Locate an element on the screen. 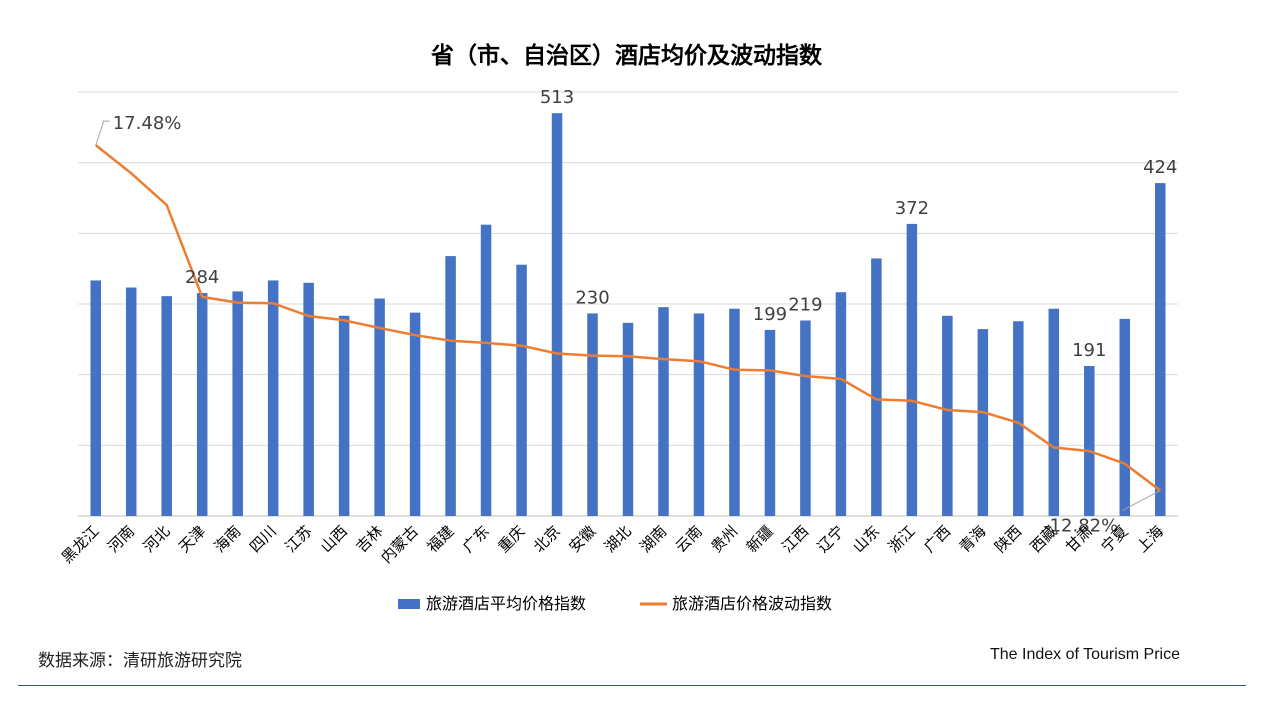 The height and width of the screenshot is (720, 1280). bar-data-label: 219 is located at coordinates (805, 304).